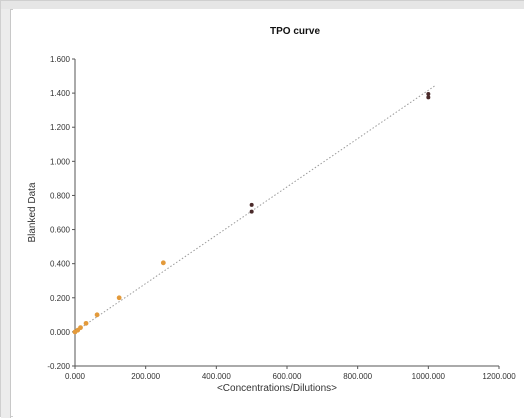 This screenshot has width=524, height=418. What do you see at coordinates (32, 212) in the screenshot?
I see `y-axis-label: Blanked Data` at bounding box center [32, 212].